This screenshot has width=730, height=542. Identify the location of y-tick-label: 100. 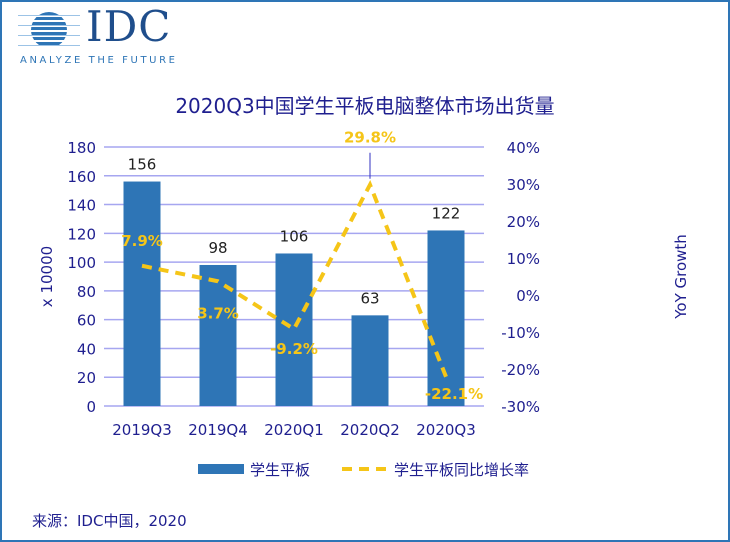
(81, 263).